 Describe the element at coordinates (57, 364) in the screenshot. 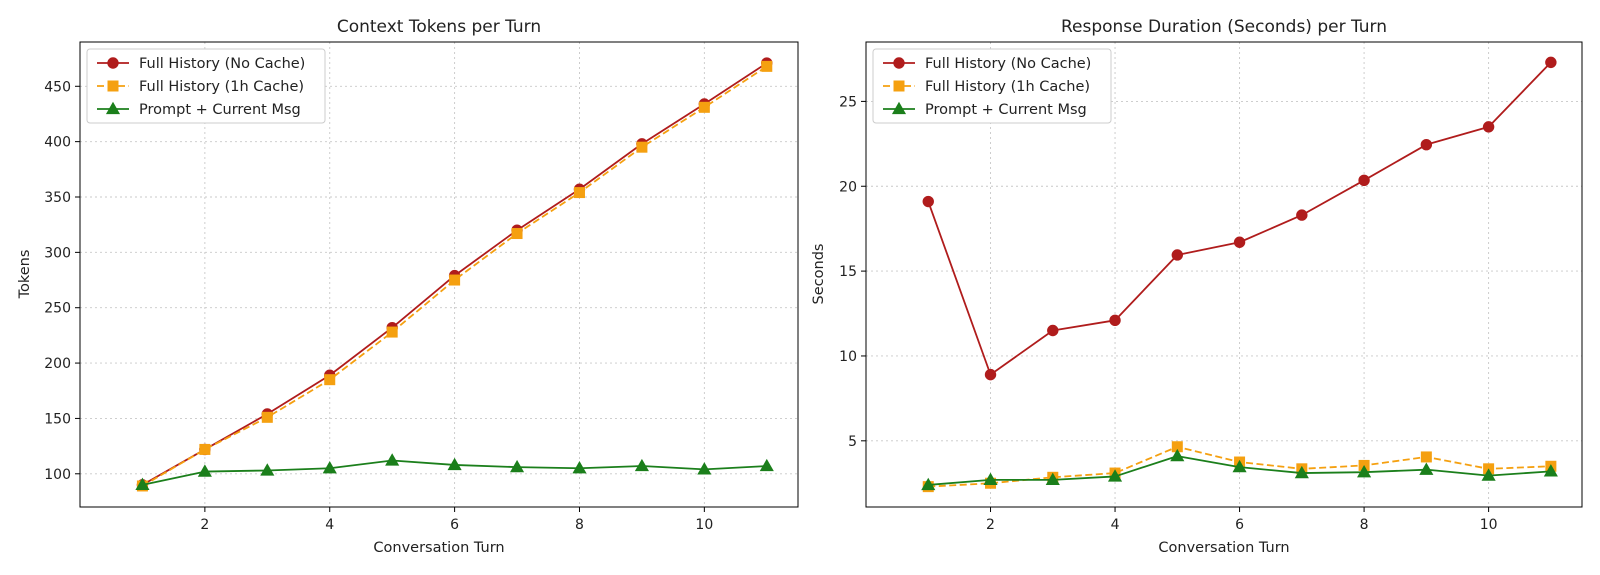

I see `y-tick-label: 200` at that location.